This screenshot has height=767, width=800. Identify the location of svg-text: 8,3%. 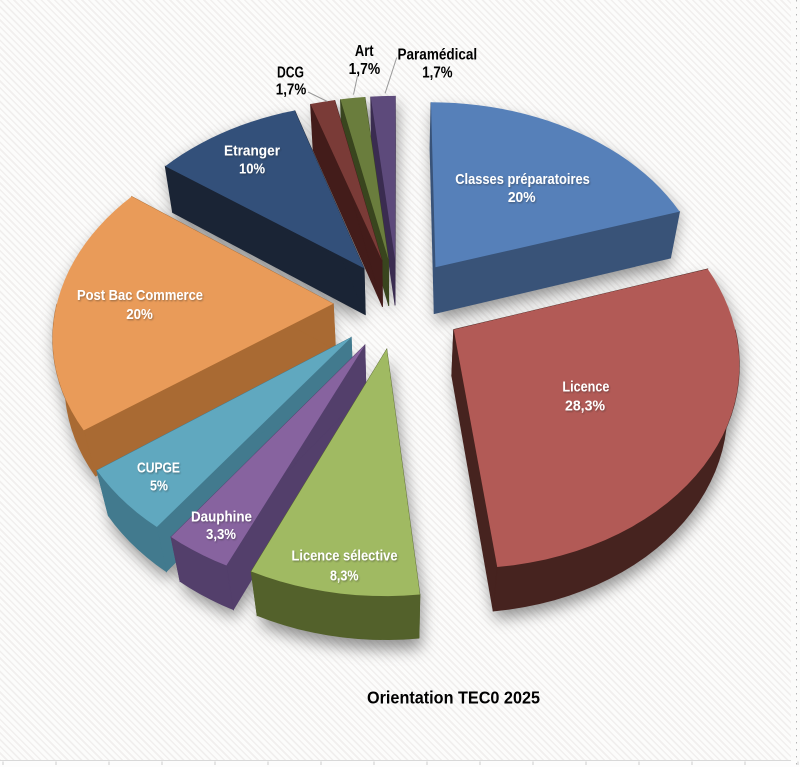
(344, 576).